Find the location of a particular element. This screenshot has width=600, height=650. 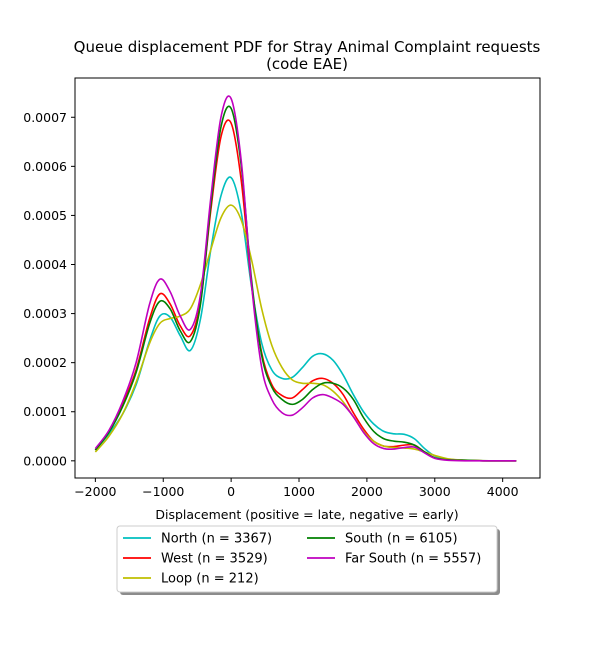

y-tick-label: 0.0005 is located at coordinates (45, 215).